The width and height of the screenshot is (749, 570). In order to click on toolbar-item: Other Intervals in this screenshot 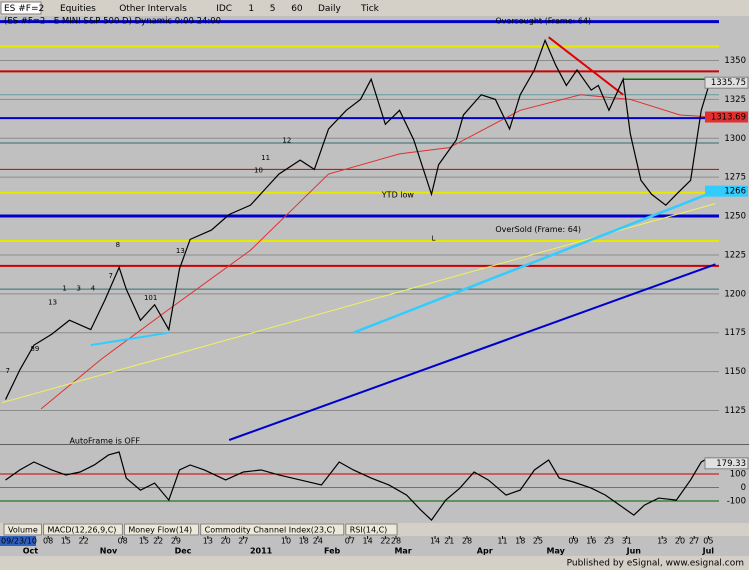, I will do `click(153, 9)`.